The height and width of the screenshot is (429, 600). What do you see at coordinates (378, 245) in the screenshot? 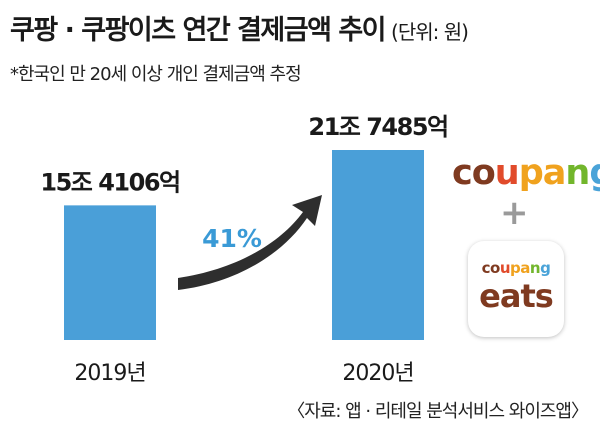
I see `bar-2020년` at bounding box center [378, 245].